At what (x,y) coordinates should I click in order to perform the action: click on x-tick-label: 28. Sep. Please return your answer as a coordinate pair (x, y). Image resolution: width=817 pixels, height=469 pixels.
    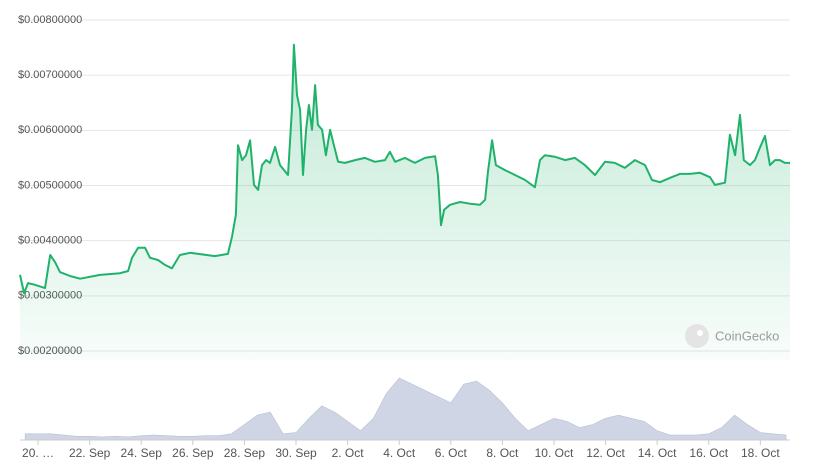
    Looking at the image, I should click on (245, 453).